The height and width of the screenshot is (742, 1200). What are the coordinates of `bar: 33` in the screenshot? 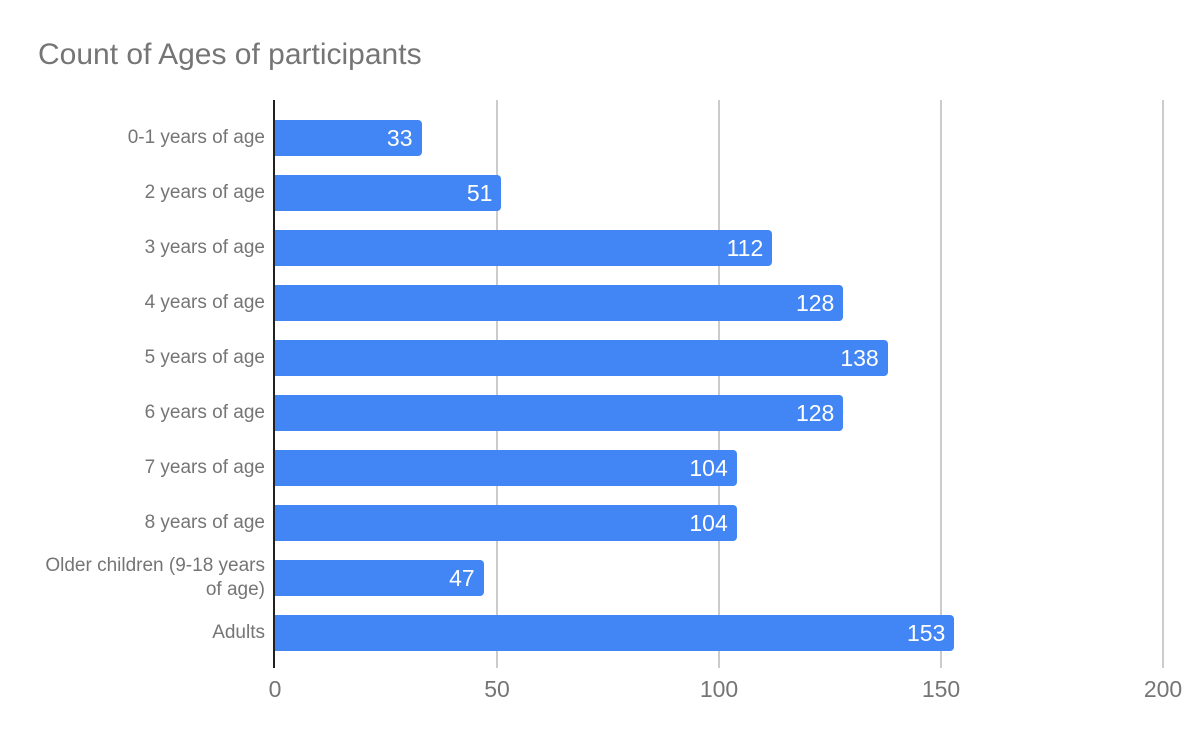 It's located at (348, 138).